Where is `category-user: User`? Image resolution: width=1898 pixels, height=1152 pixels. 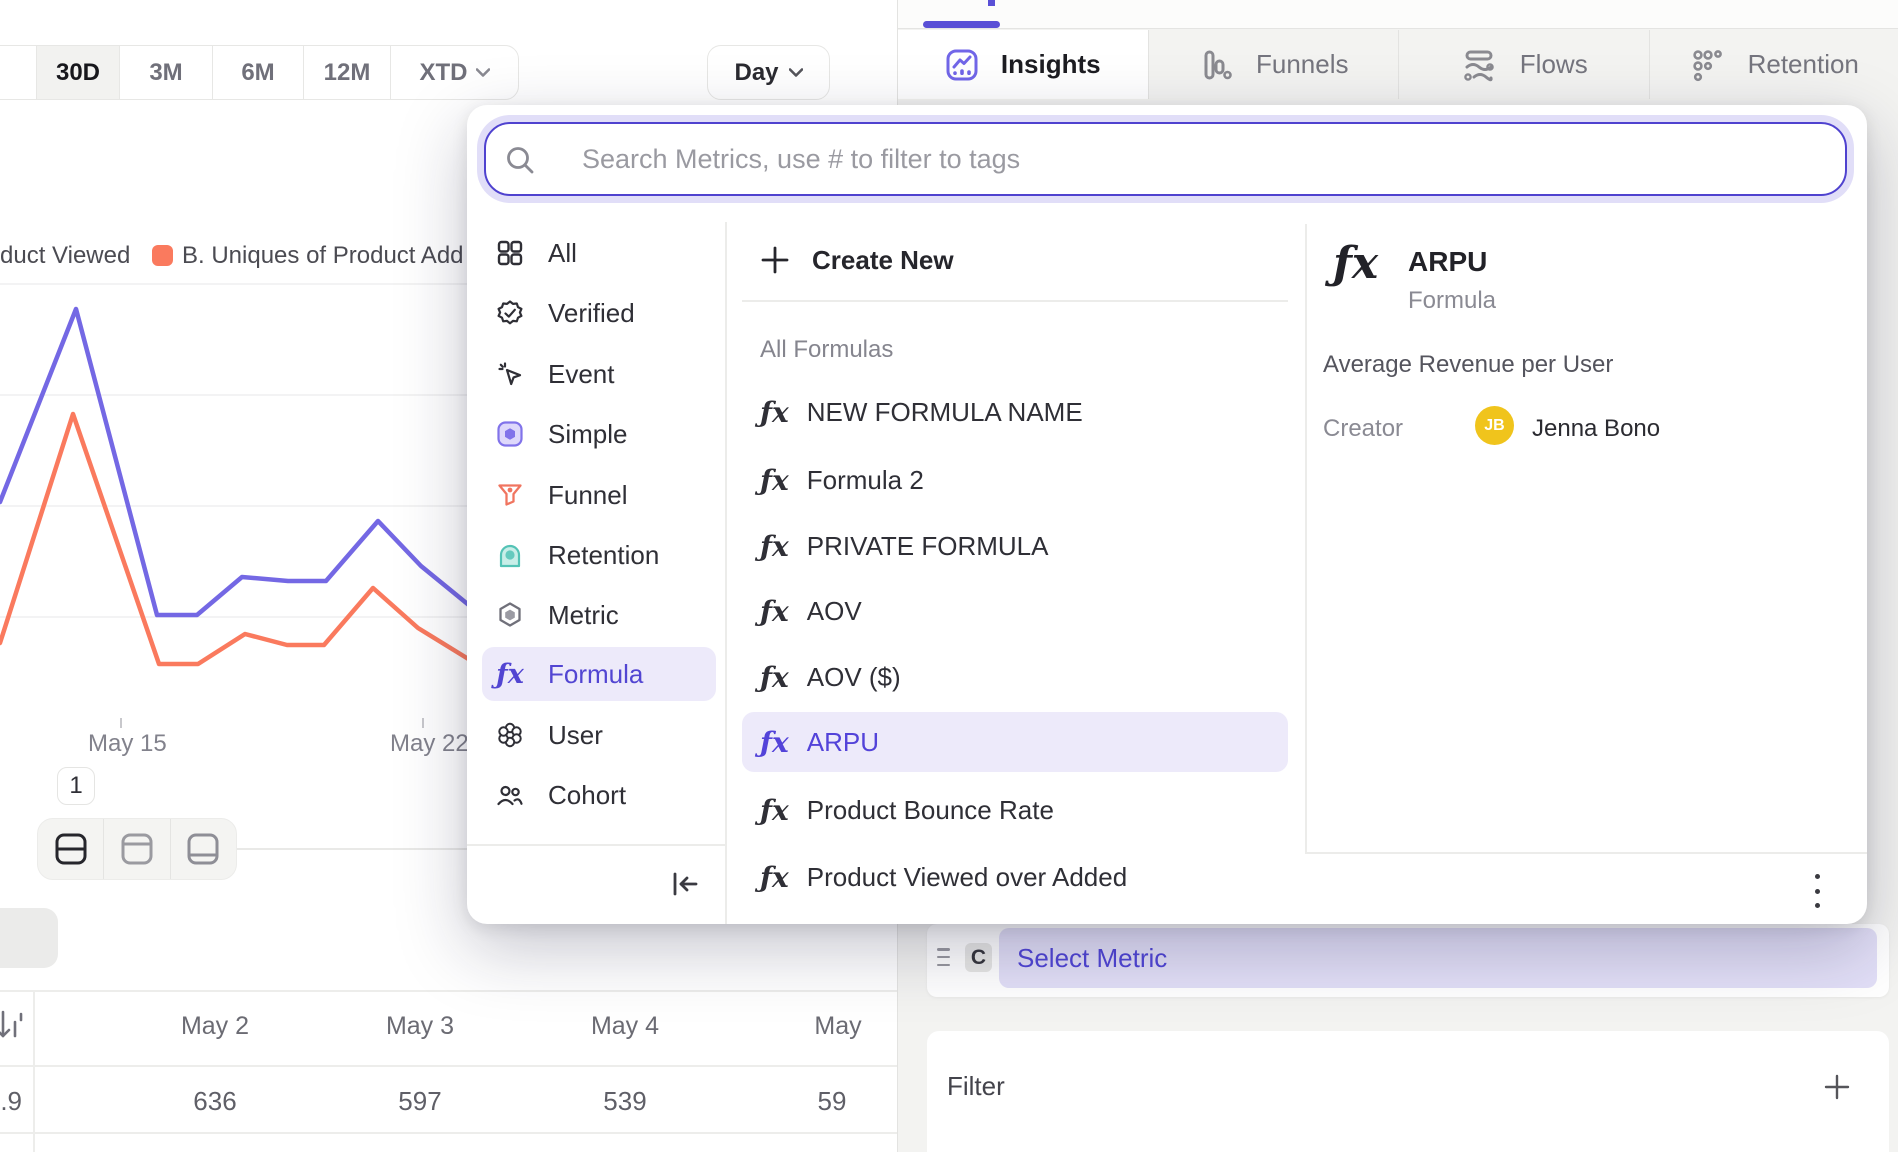 category-user: User is located at coordinates (599, 735).